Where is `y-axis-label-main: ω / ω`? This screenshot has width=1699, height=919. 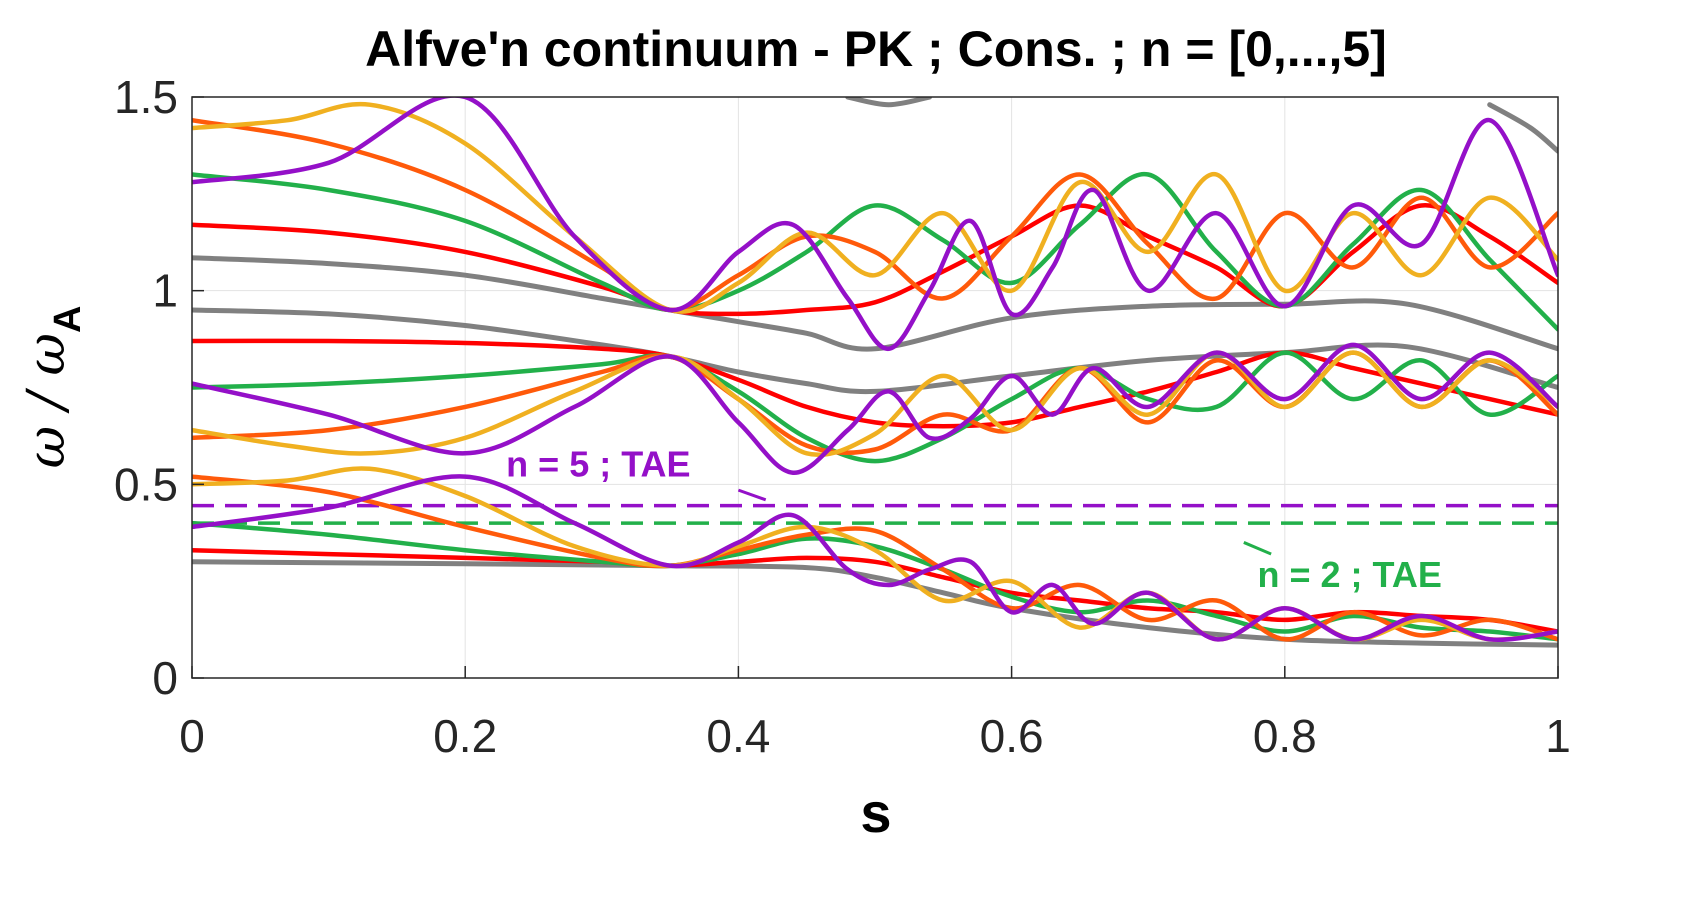
y-axis-label-main: ω / ω is located at coordinates (47, 400).